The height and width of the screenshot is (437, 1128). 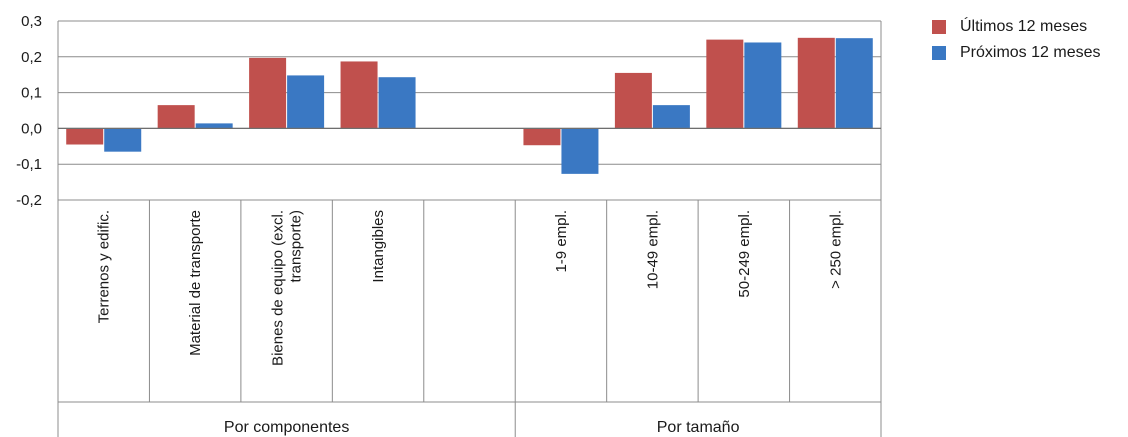 I want to click on legend-label-series-1: Últimos 12 meses, so click(x=1024, y=26).